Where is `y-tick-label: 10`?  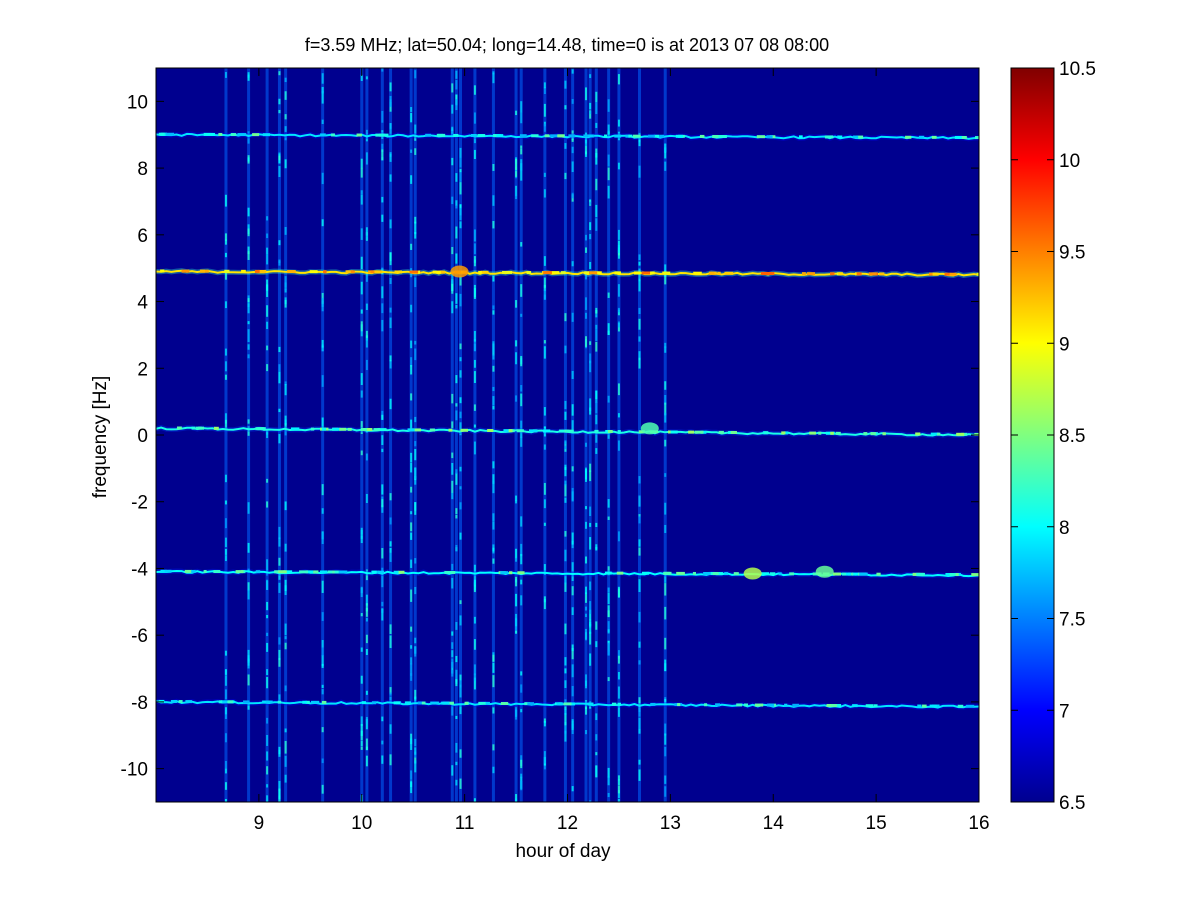
y-tick-label: 10 is located at coordinates (137, 102).